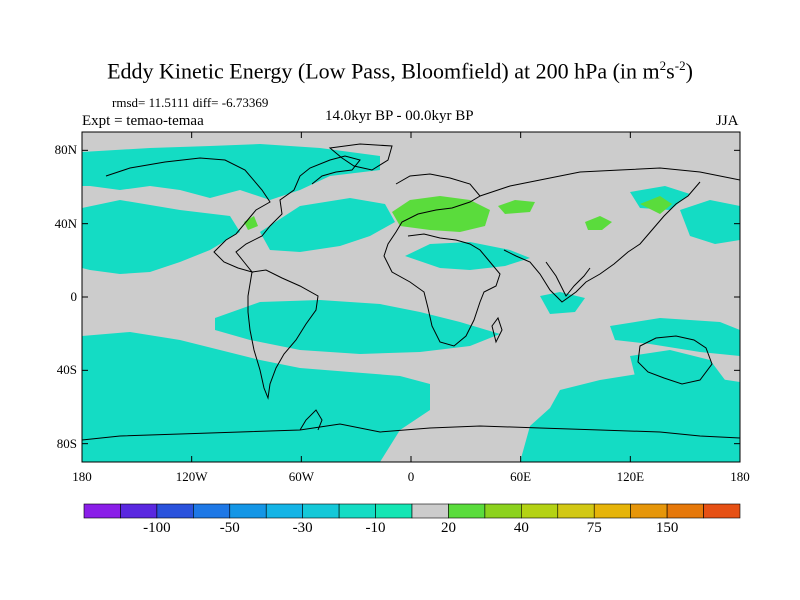  Describe the element at coordinates (467, 256) in the screenshot. I see `cyan-region-north-africa` at that location.